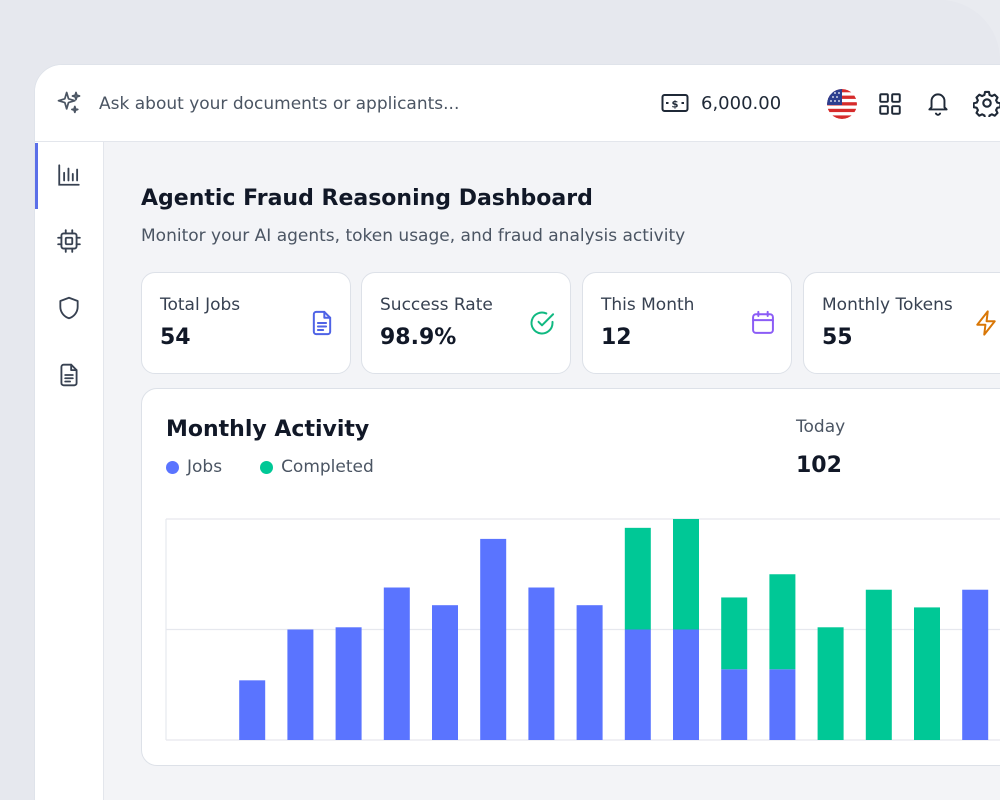 The image size is (1000, 800). I want to click on sidebar, so click(69, 471).